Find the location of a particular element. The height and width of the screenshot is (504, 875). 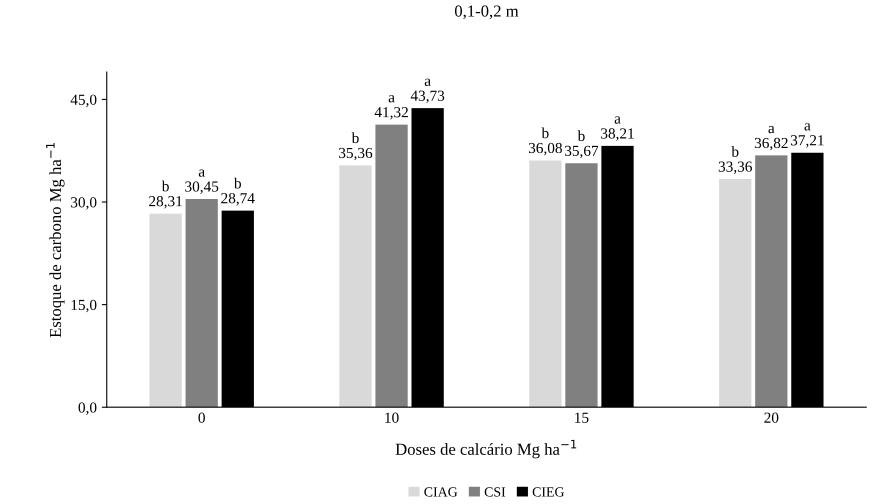

data-label: b 28,74 is located at coordinates (238, 192).